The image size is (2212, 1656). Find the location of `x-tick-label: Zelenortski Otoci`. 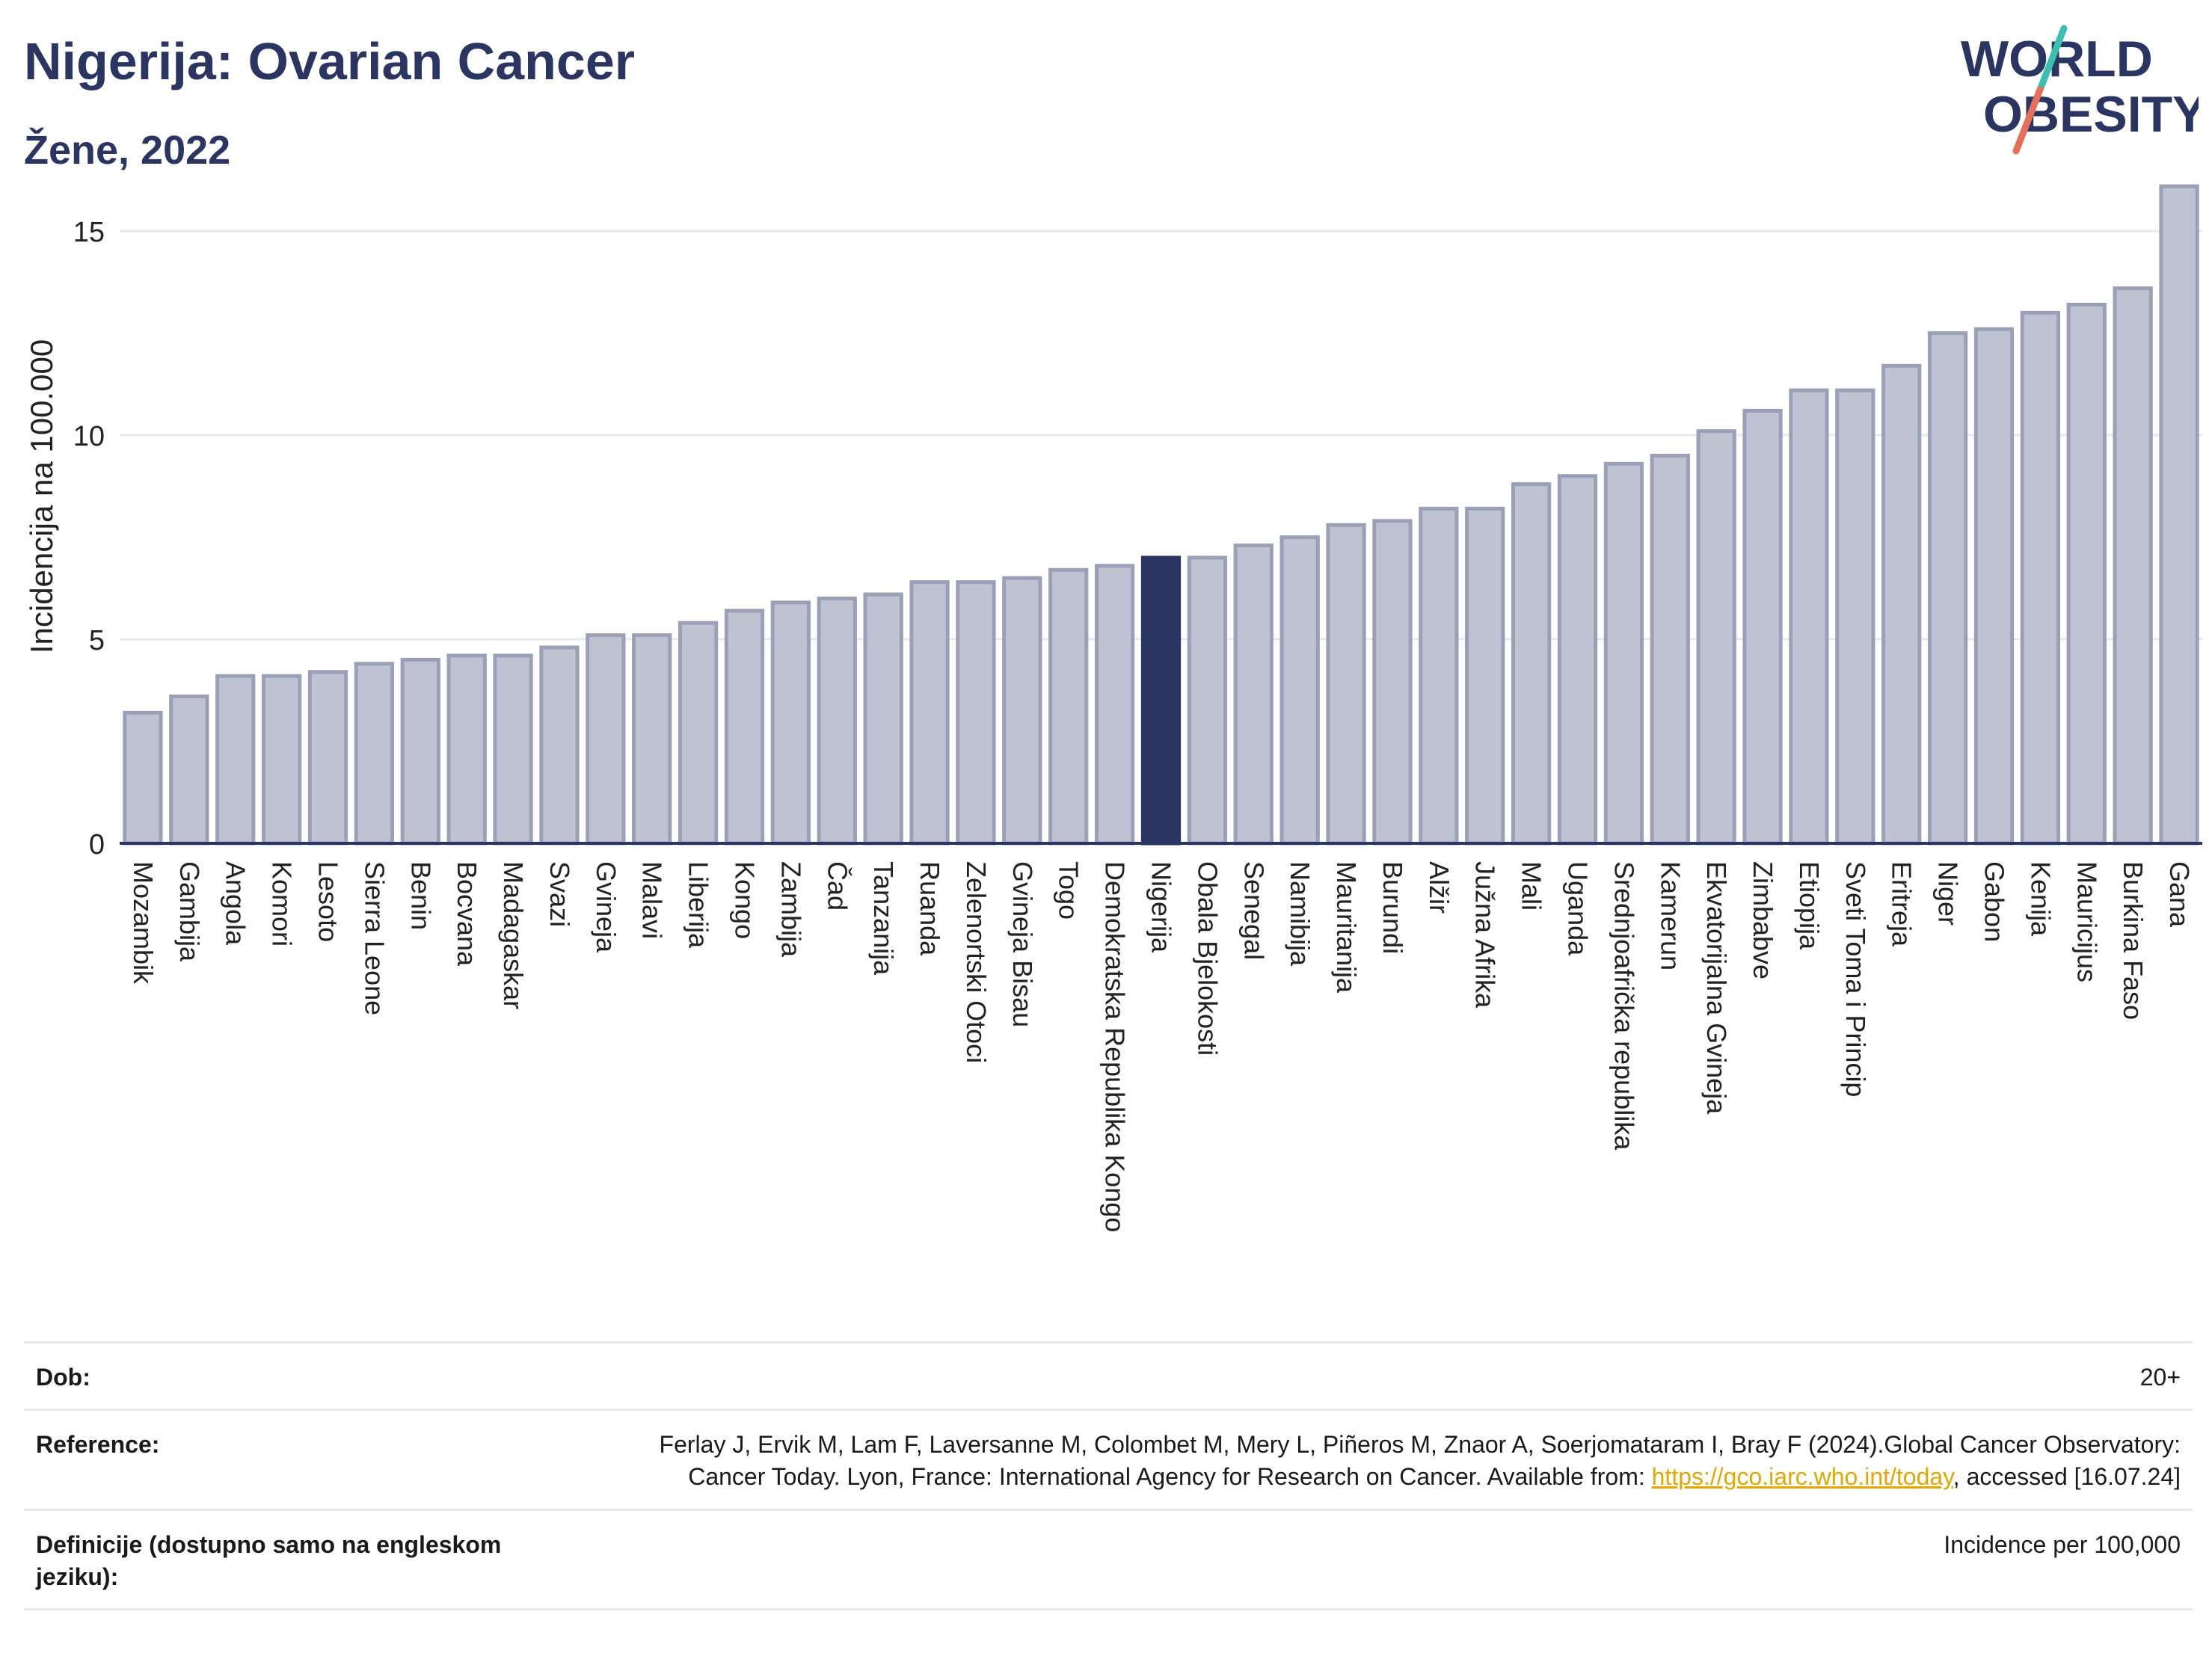

x-tick-label: Zelenortski Otoci is located at coordinates (976, 962).